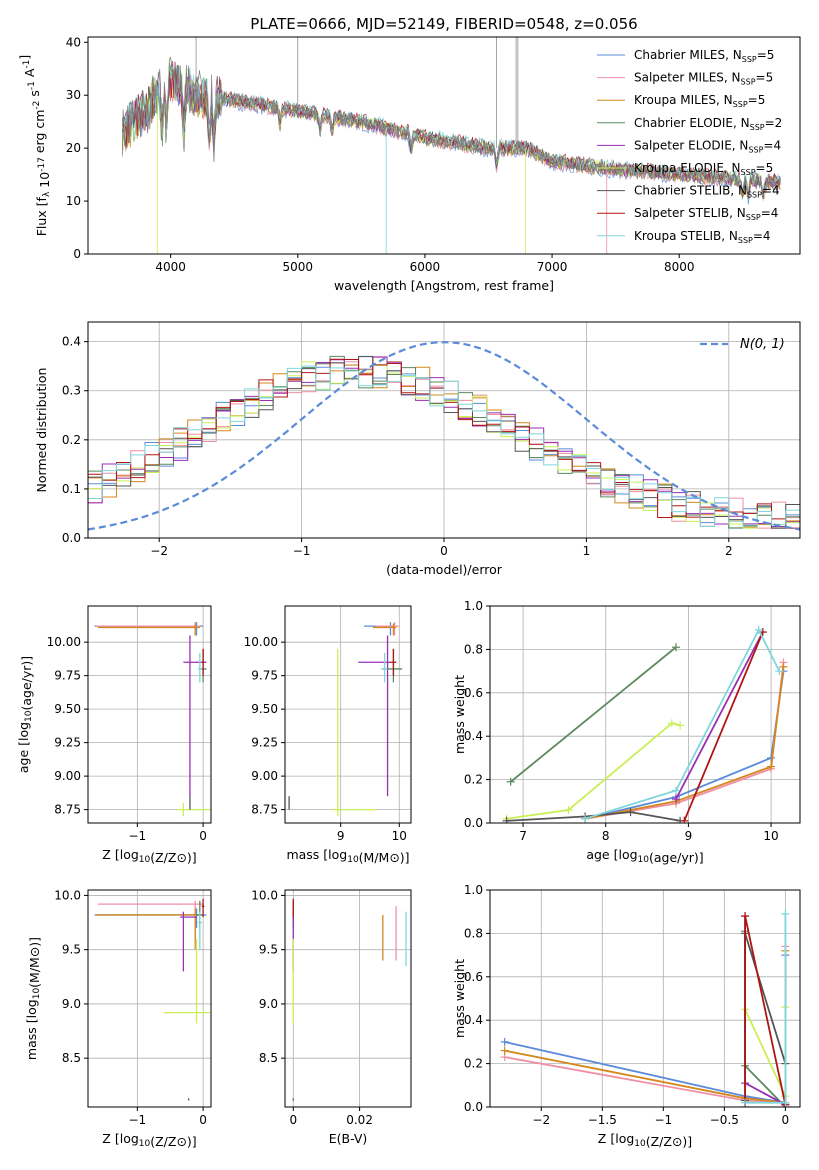  Describe the element at coordinates (707, 146) in the screenshot. I see `legend-label-salpeter-elodie: Salpeter ELODIE, NSSP=4` at that location.